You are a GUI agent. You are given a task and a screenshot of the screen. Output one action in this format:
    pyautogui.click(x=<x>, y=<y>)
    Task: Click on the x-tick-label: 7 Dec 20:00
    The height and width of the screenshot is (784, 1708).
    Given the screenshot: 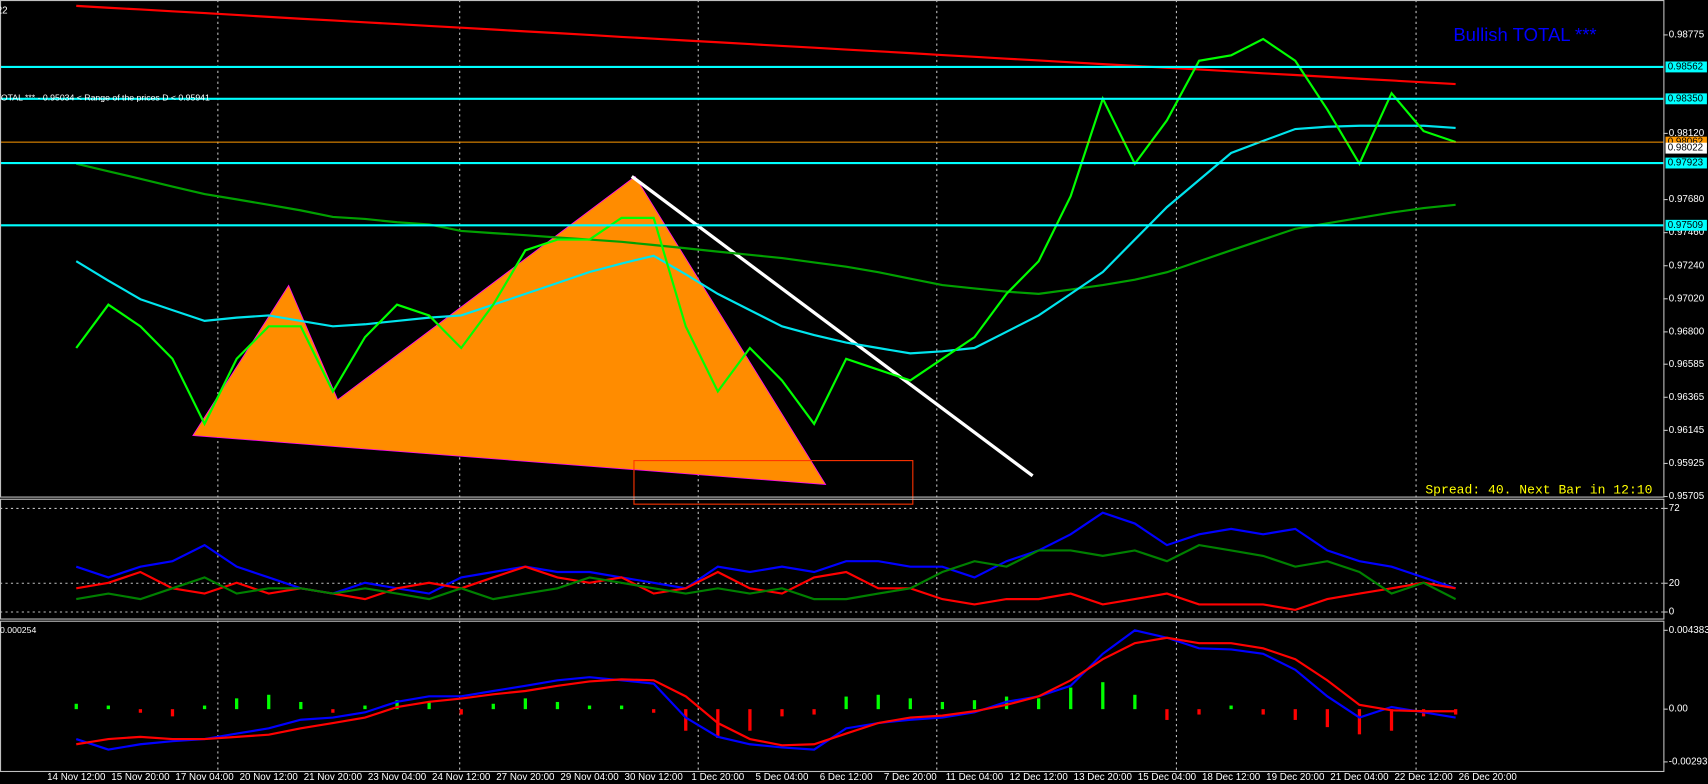 What is the action you would take?
    pyautogui.click(x=910, y=777)
    